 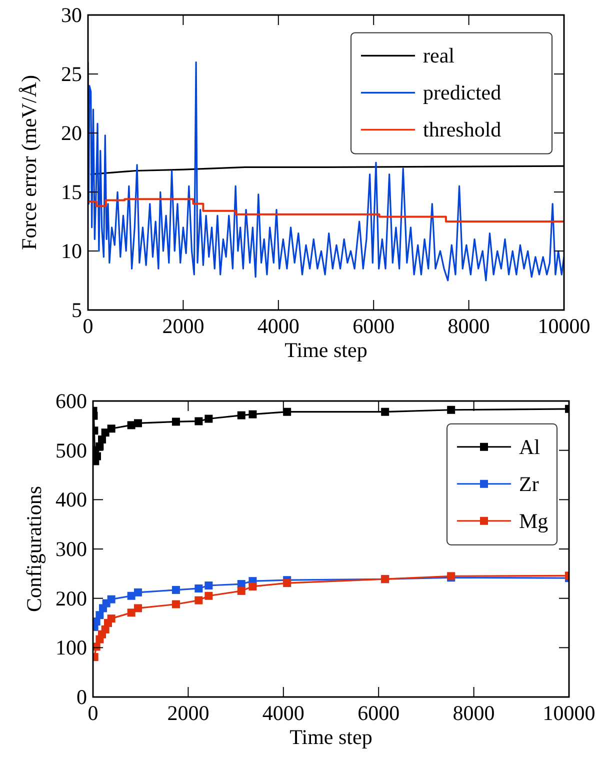 I want to click on legend-label: real, so click(x=439, y=56).